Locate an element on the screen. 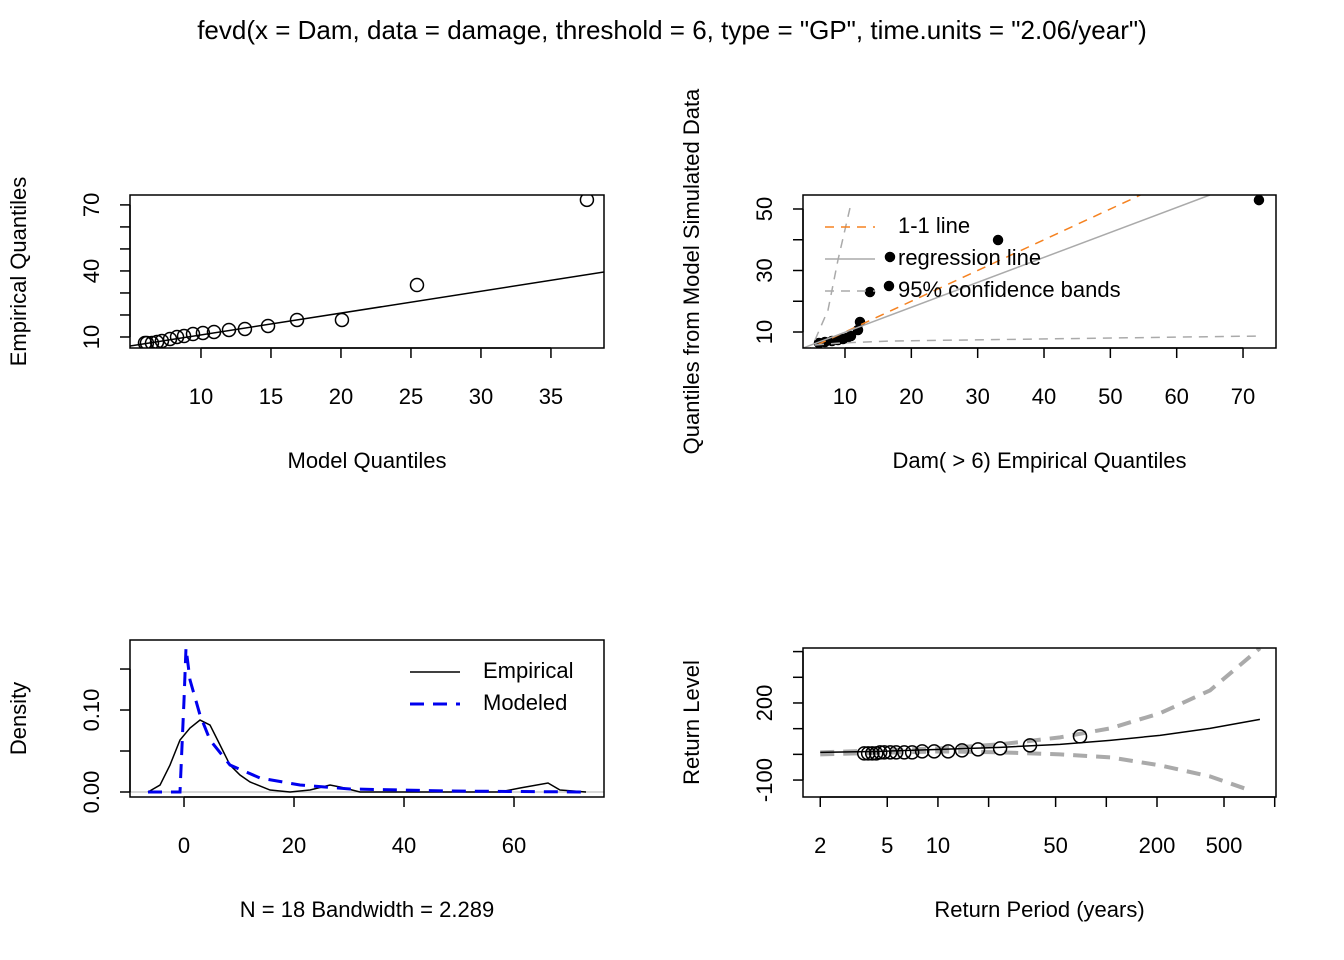 Image resolution: width=1344 pixels, height=960 pixels. y-axis-title: Quantiles from Model Simulated Data is located at coordinates (691, 271).